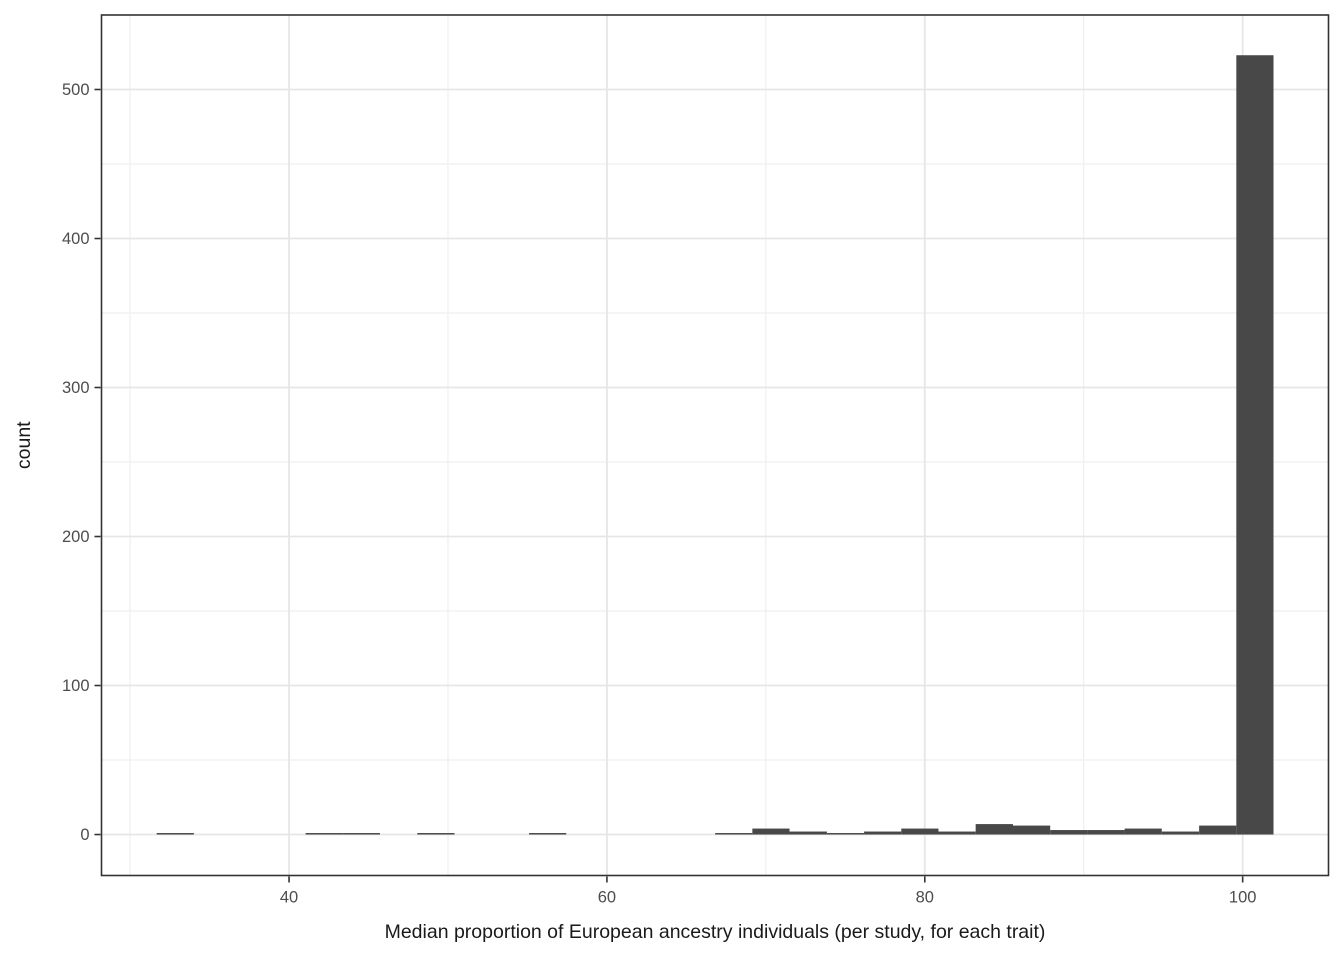  Describe the element at coordinates (1243, 898) in the screenshot. I see `x-tick-label: 100` at that location.